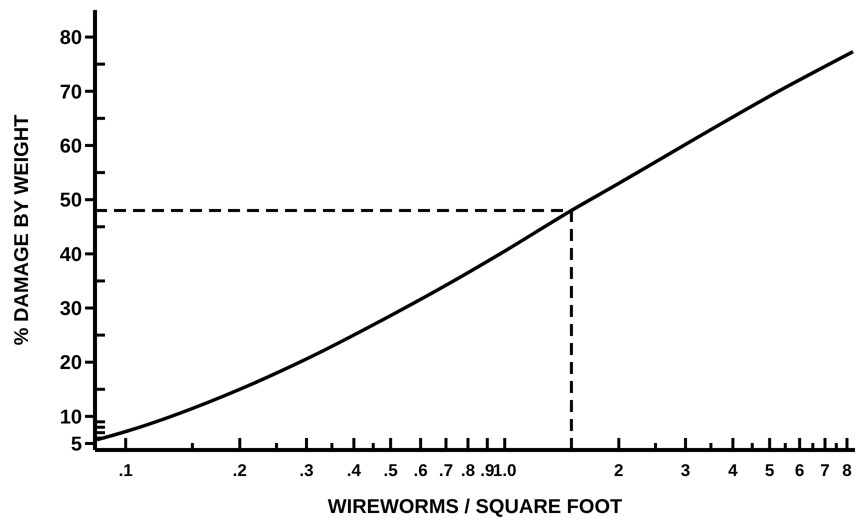 Image resolution: width=868 pixels, height=525 pixels. I want to click on y-tick-label: 80, so click(71, 38).